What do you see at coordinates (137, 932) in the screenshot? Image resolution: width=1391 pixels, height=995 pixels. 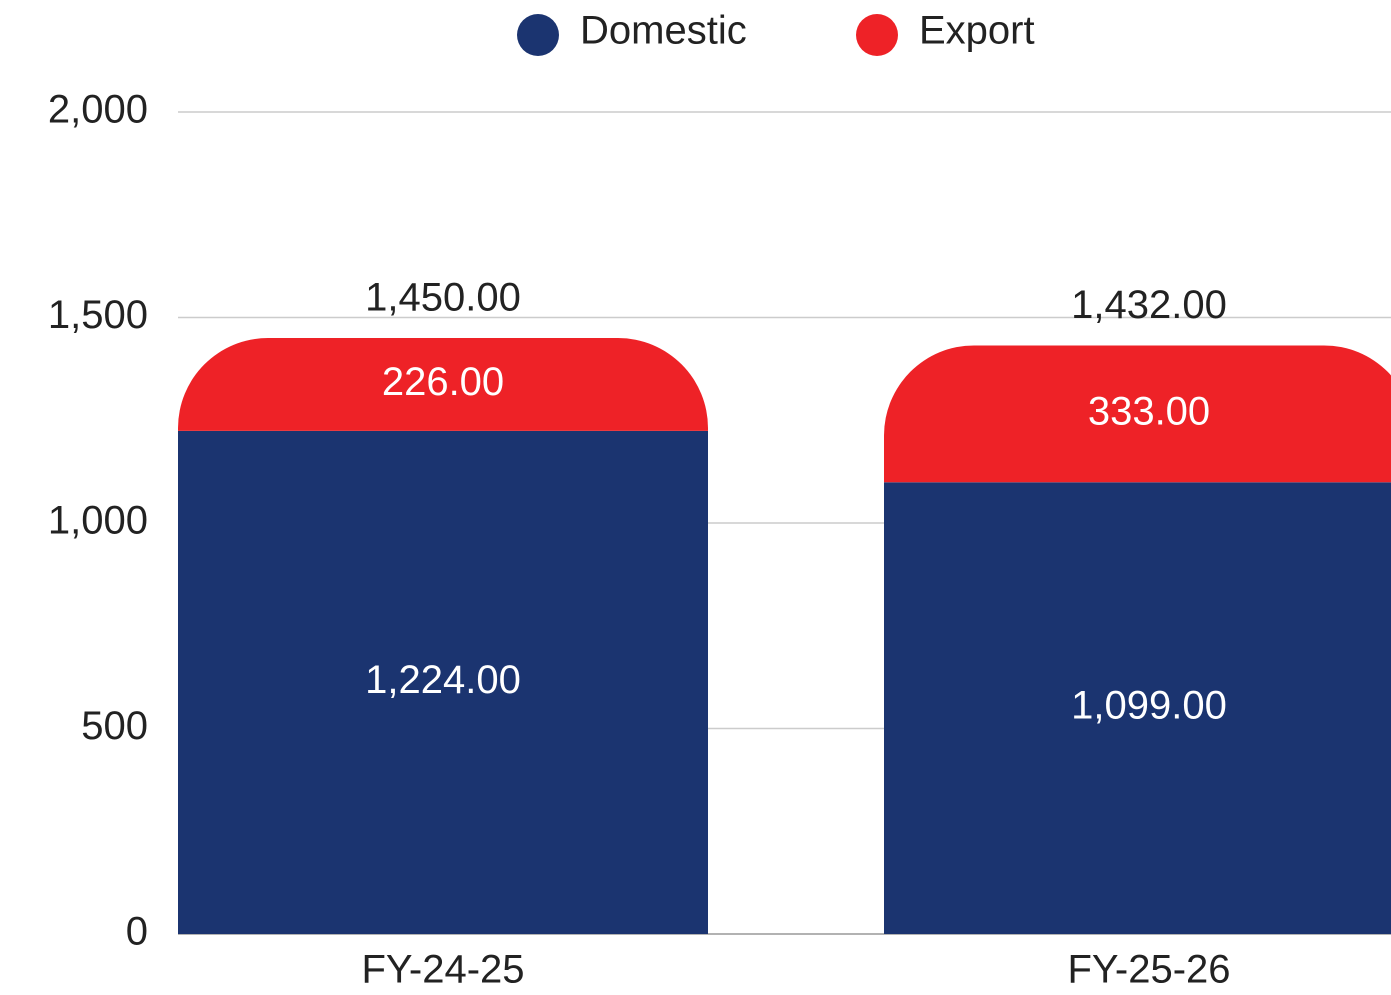 I see `y-tick-label: 0` at bounding box center [137, 932].